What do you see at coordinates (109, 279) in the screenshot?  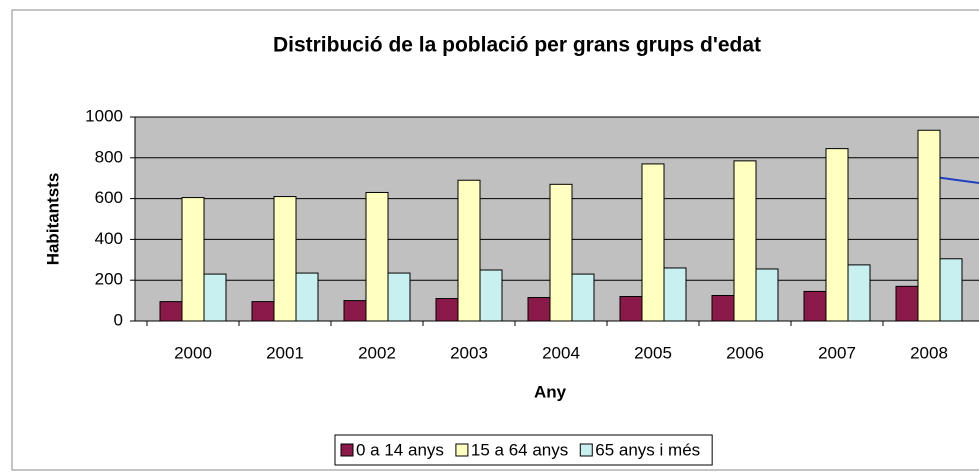 I see `y-tick-label: 200` at bounding box center [109, 279].